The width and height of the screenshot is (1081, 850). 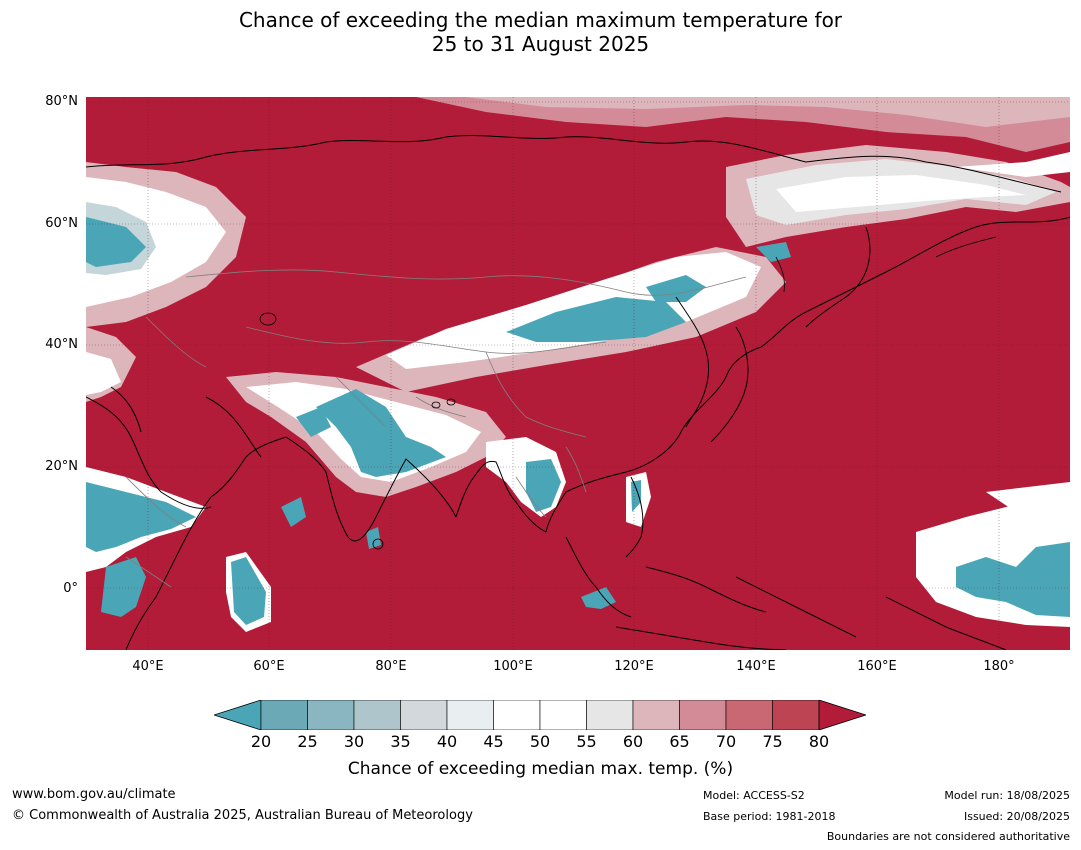 What do you see at coordinates (366, 434) in the screenshot?
I see `south-asia-low-probability` at bounding box center [366, 434].